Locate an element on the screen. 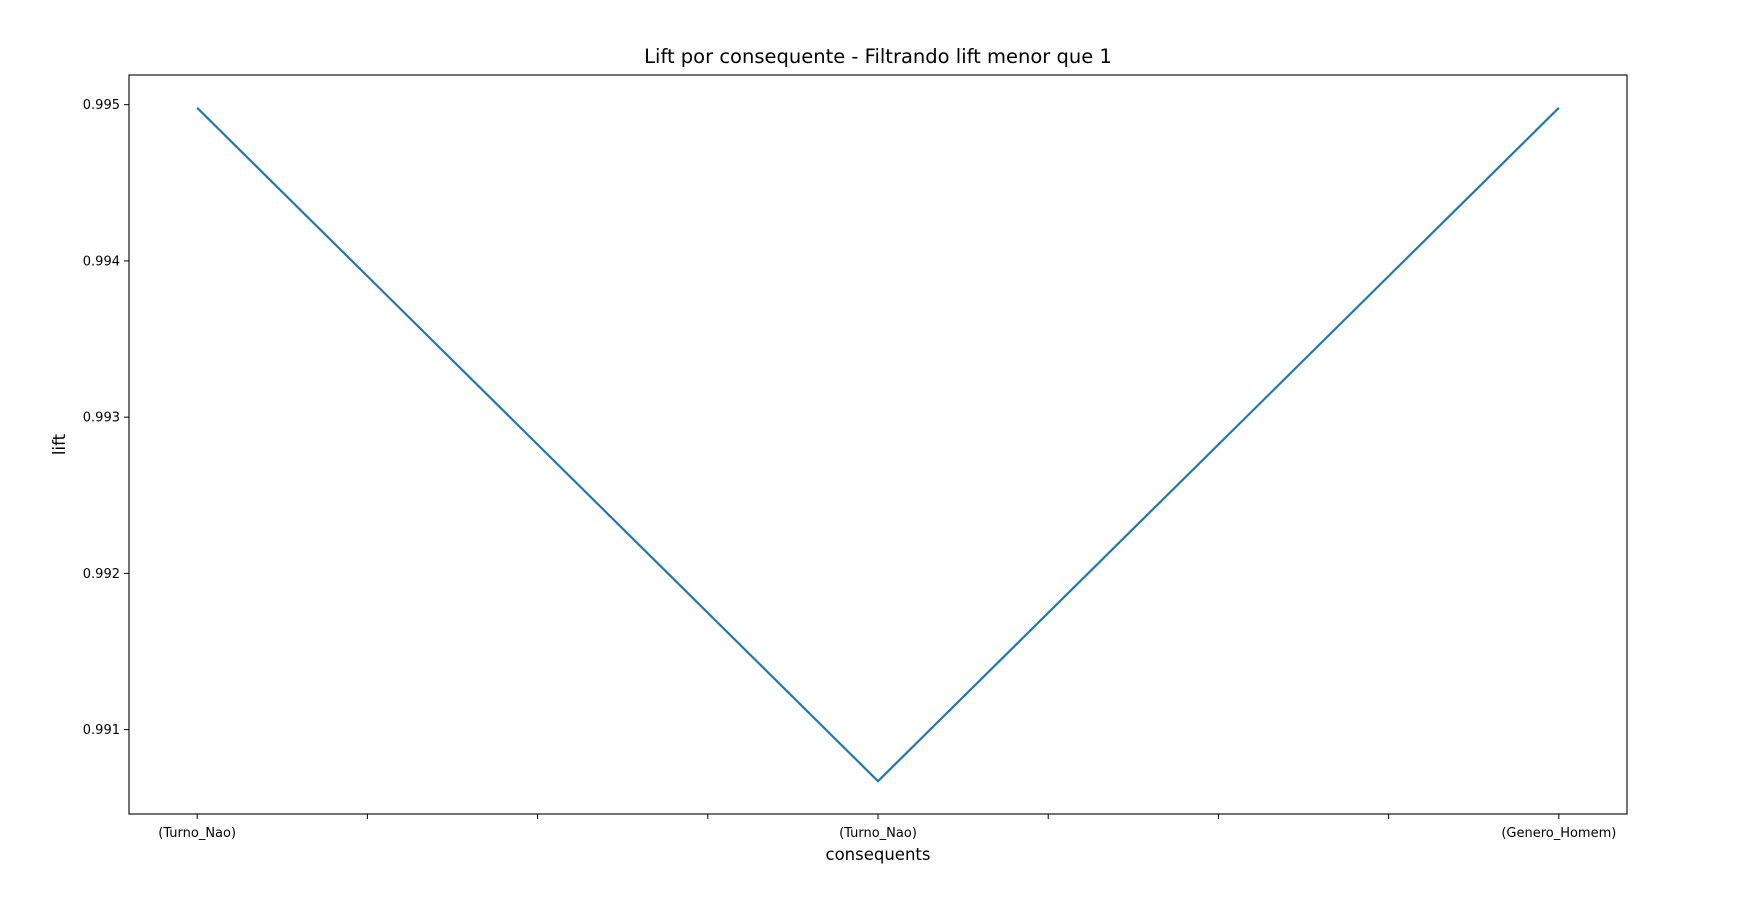  y-tick-label: 0.993 is located at coordinates (101, 418).